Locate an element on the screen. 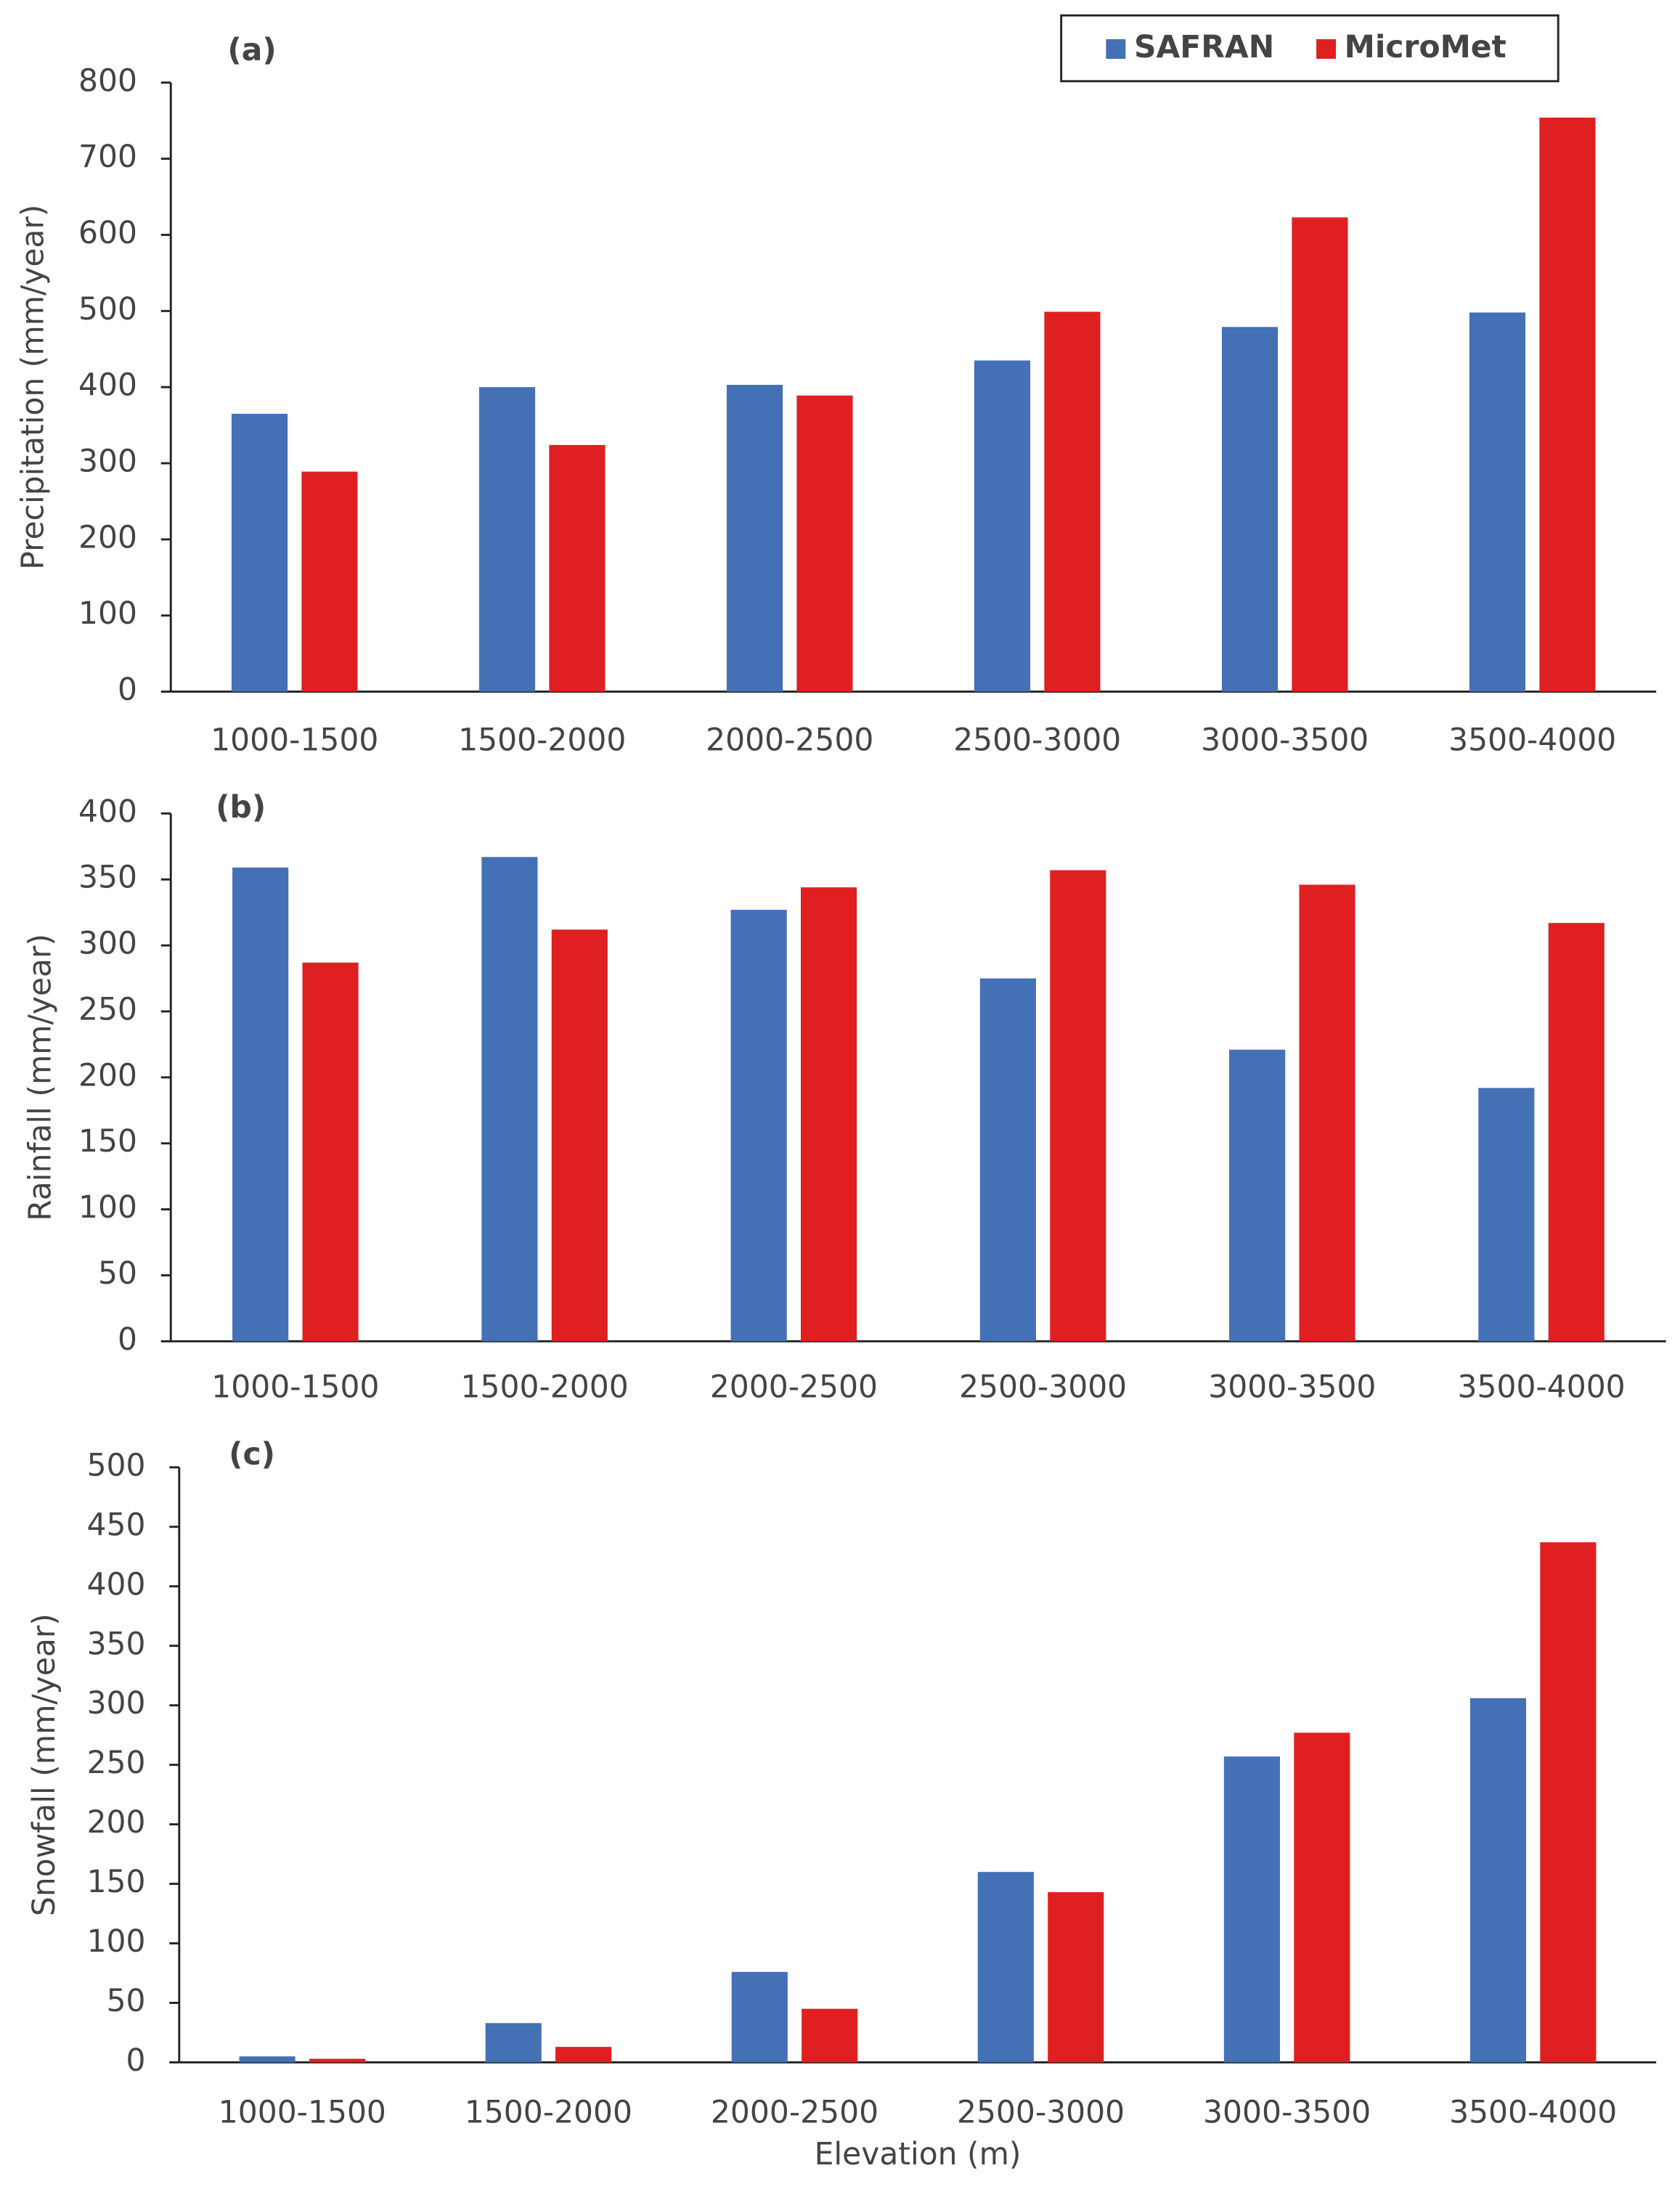 This screenshot has width=1680, height=2192. y-tick-label: 450 is located at coordinates (116, 1525).